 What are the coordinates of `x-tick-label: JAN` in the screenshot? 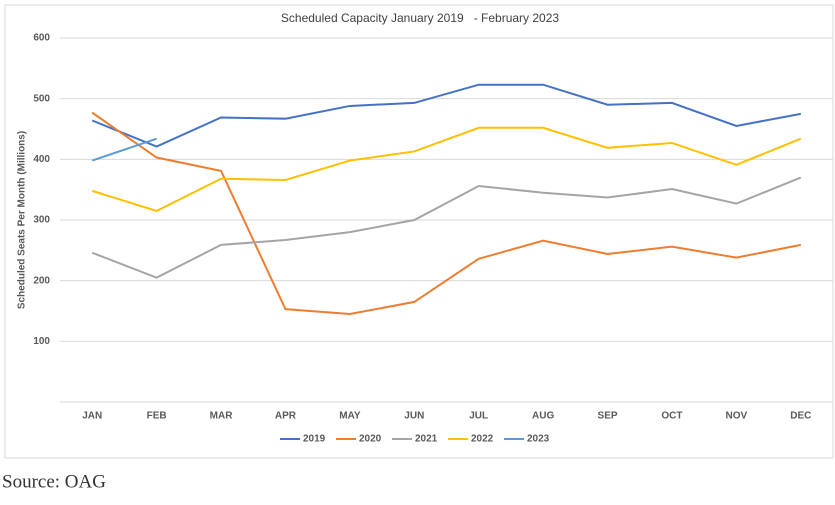 It's located at (92, 416).